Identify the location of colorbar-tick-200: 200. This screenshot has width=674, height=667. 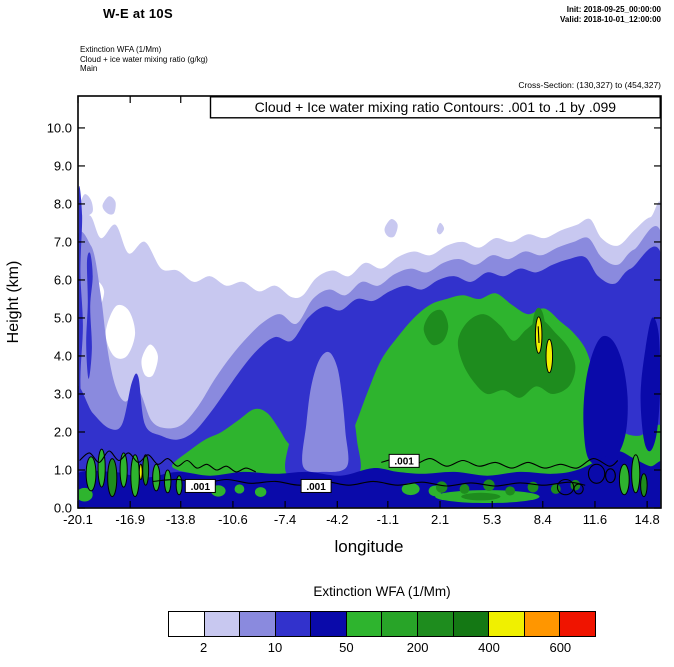
(417, 647).